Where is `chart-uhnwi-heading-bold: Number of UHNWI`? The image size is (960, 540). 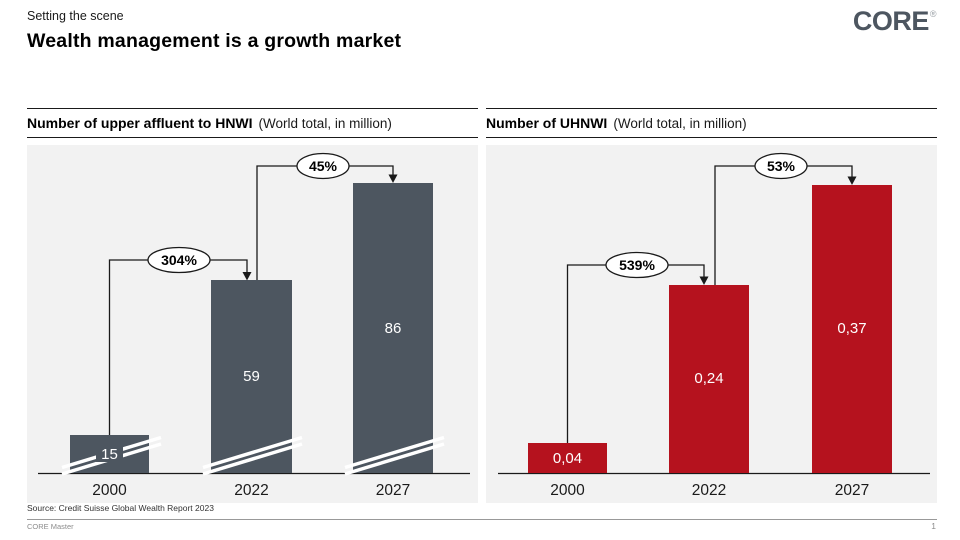
chart-uhnwi-heading-bold: Number of UHNWI is located at coordinates (547, 123).